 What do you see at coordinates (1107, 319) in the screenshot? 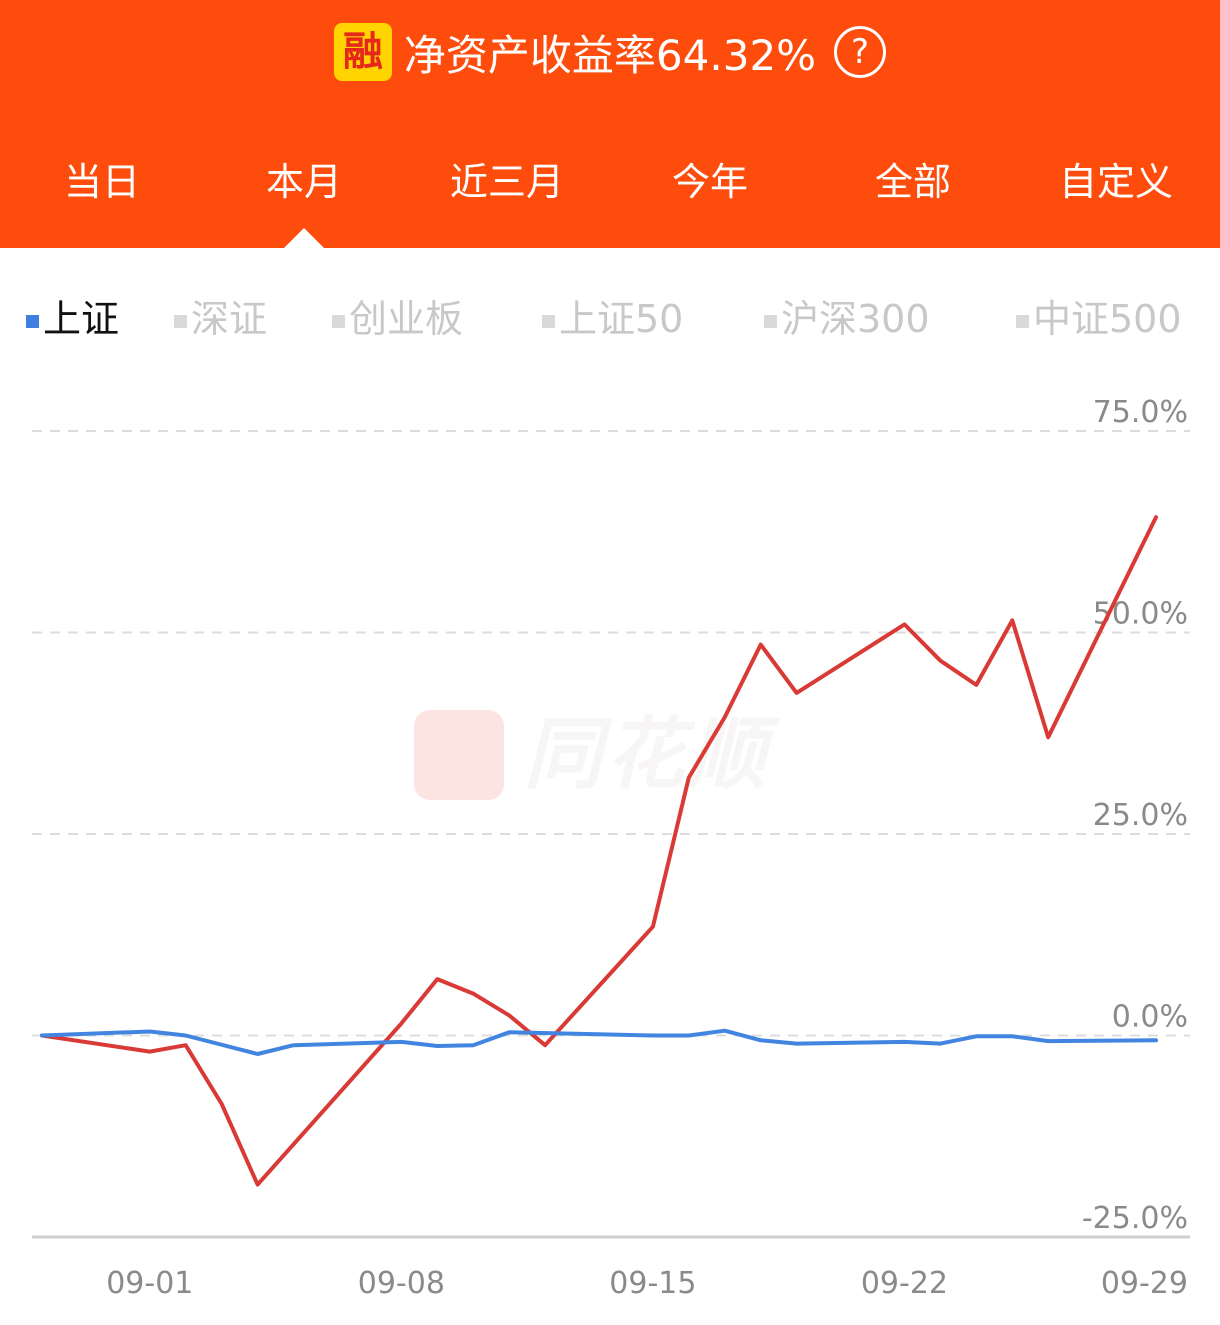
I see `legend-label: 中证500` at bounding box center [1107, 319].